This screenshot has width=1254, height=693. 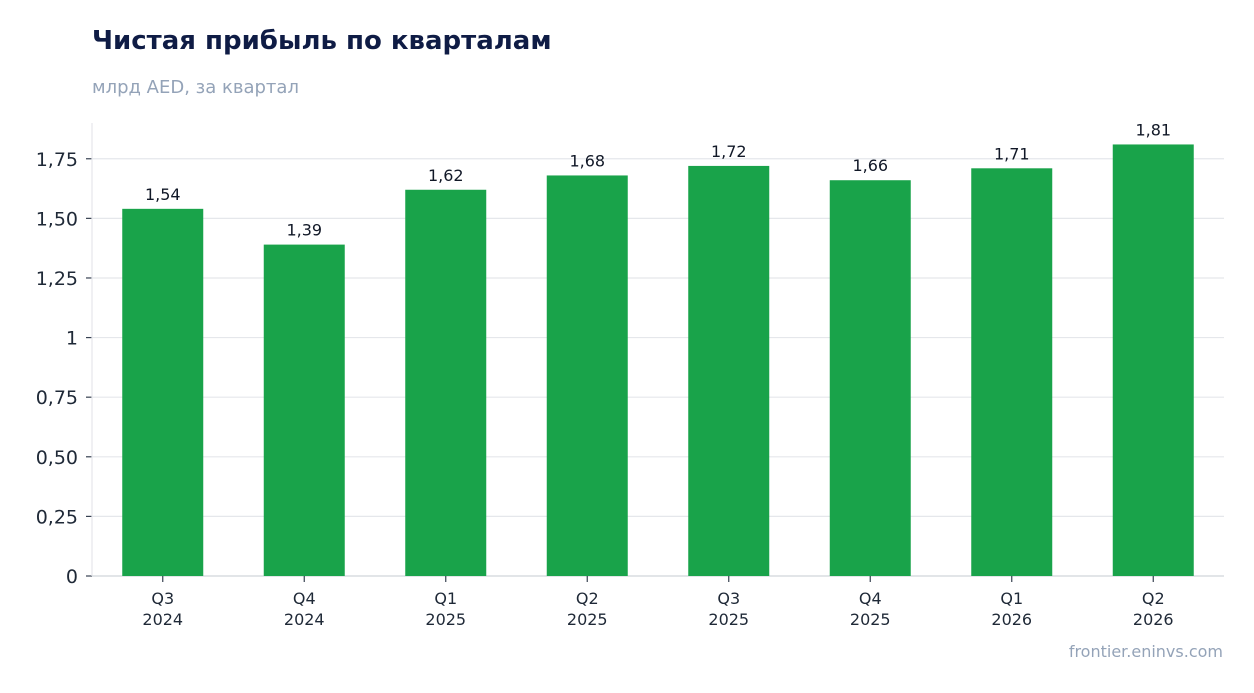 I want to click on y-tick-label: 0, so click(x=72, y=577).